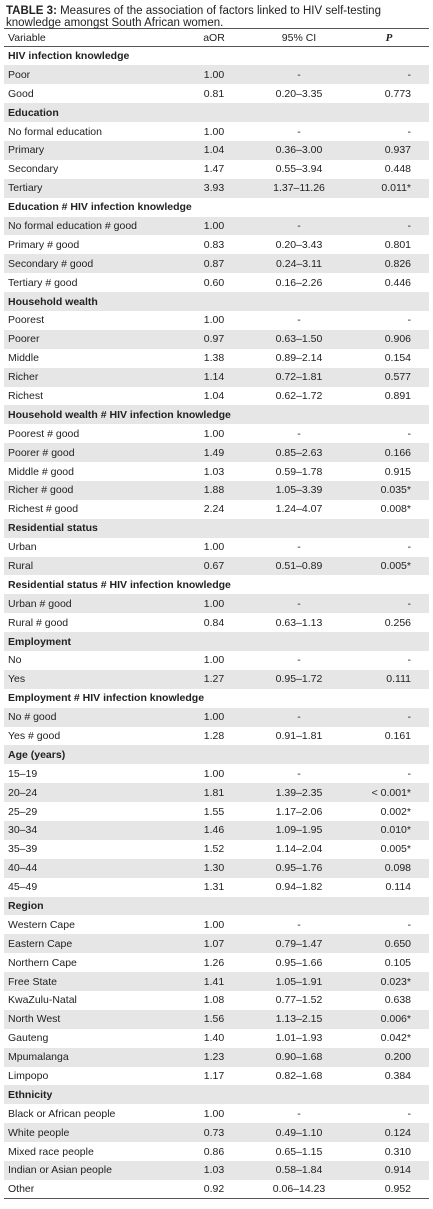  I want to click on table-row: Poor 1.00- -, so click(216, 75).